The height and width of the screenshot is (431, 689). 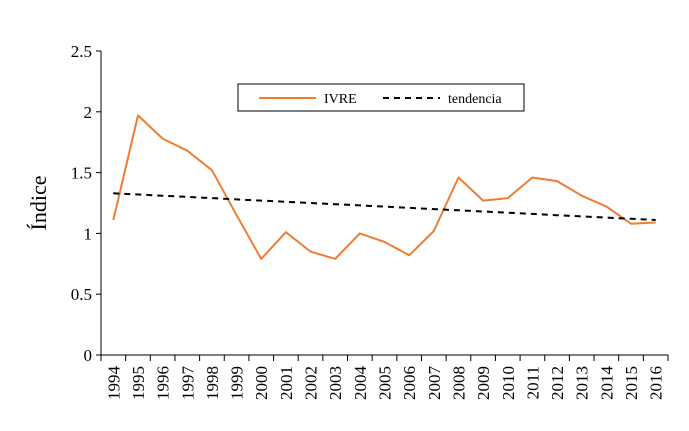 I want to click on x-tick-label: 1996, so click(x=163, y=383).